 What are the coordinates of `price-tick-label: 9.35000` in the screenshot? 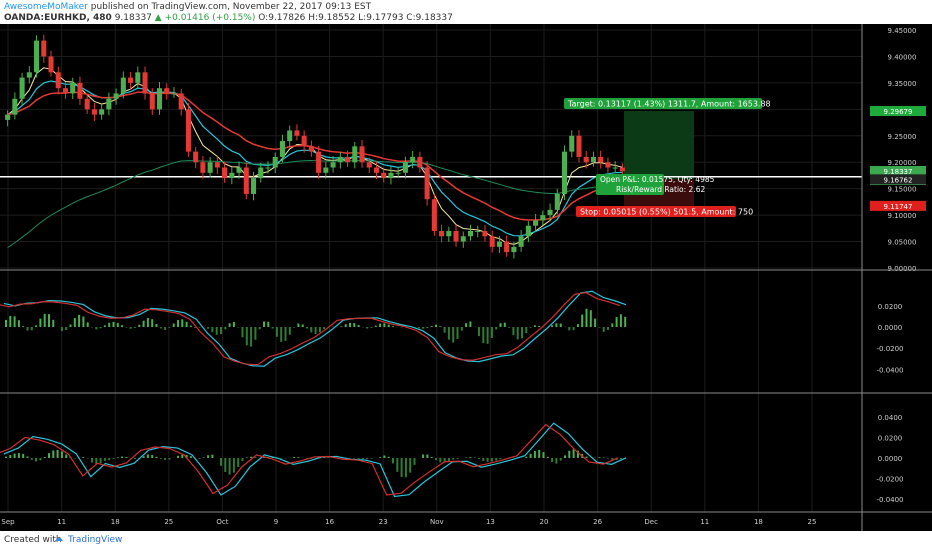 It's located at (902, 84).